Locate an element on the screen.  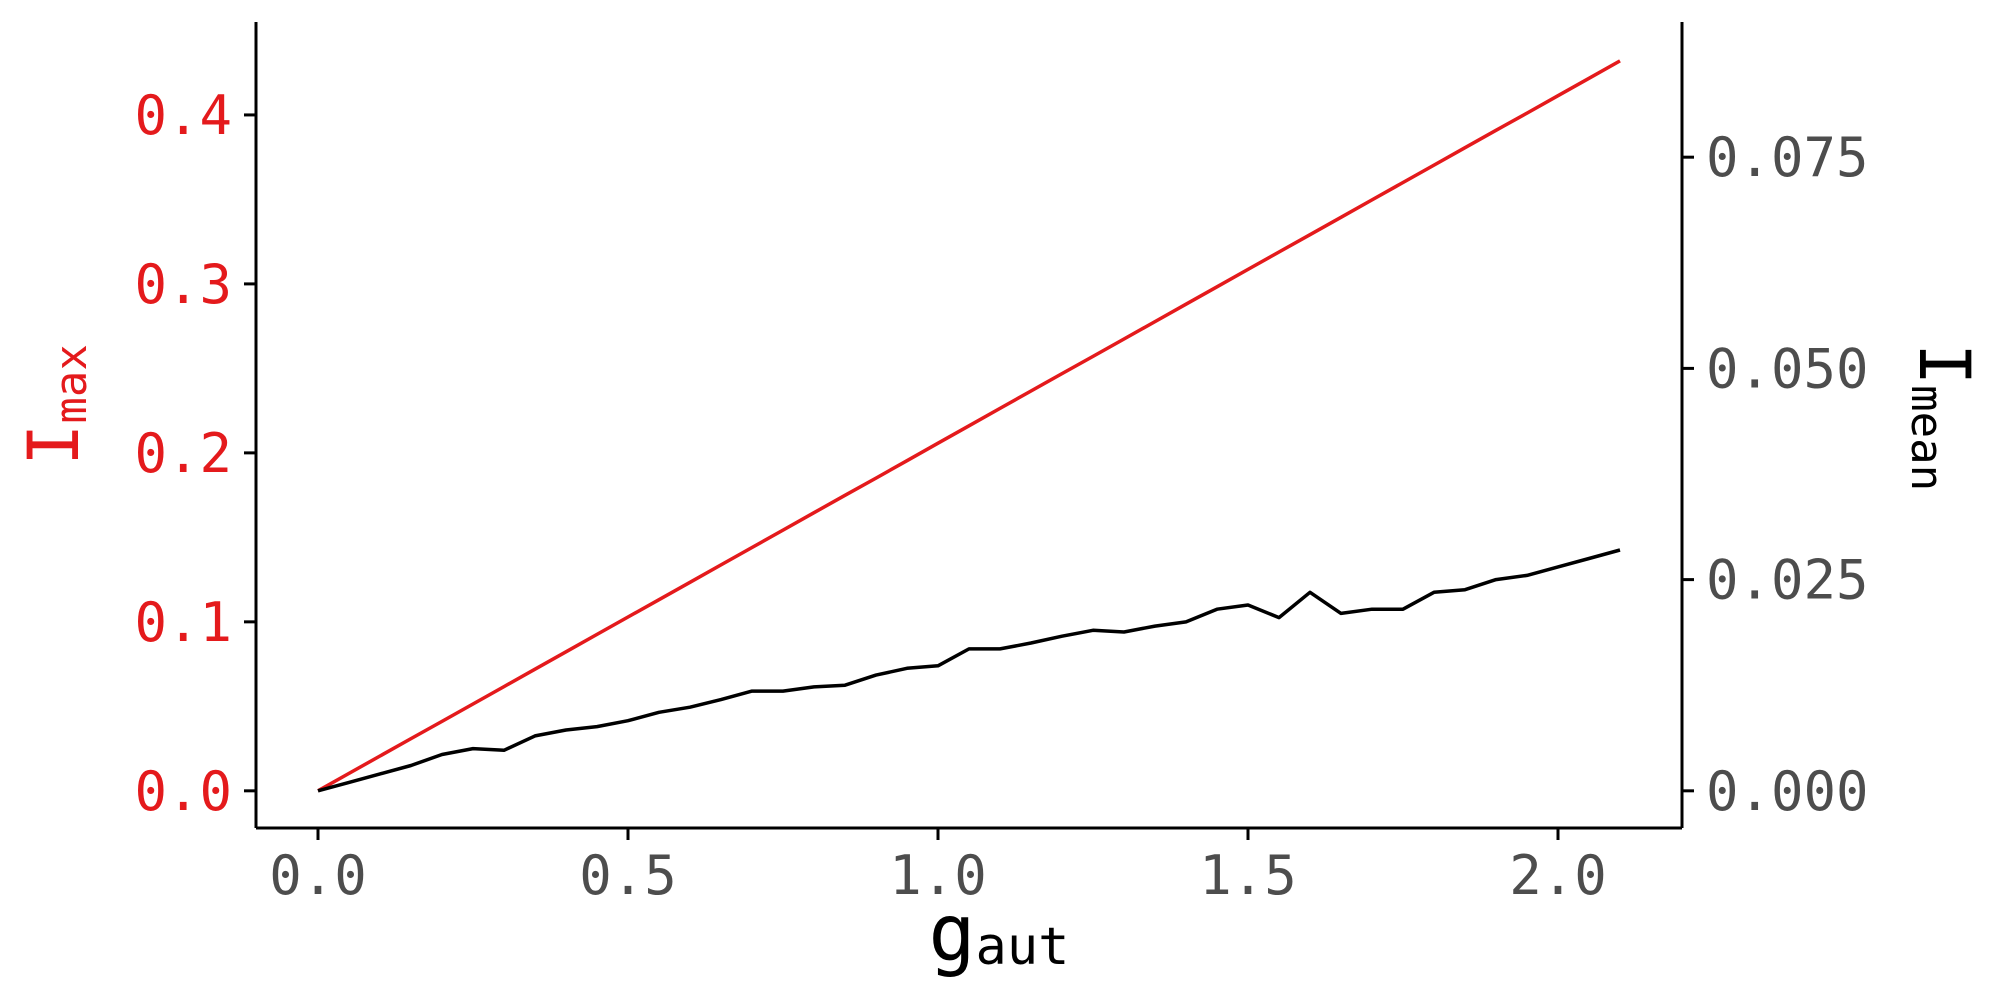
y-right-axis-title-sub: mean is located at coordinates (1926, 438).